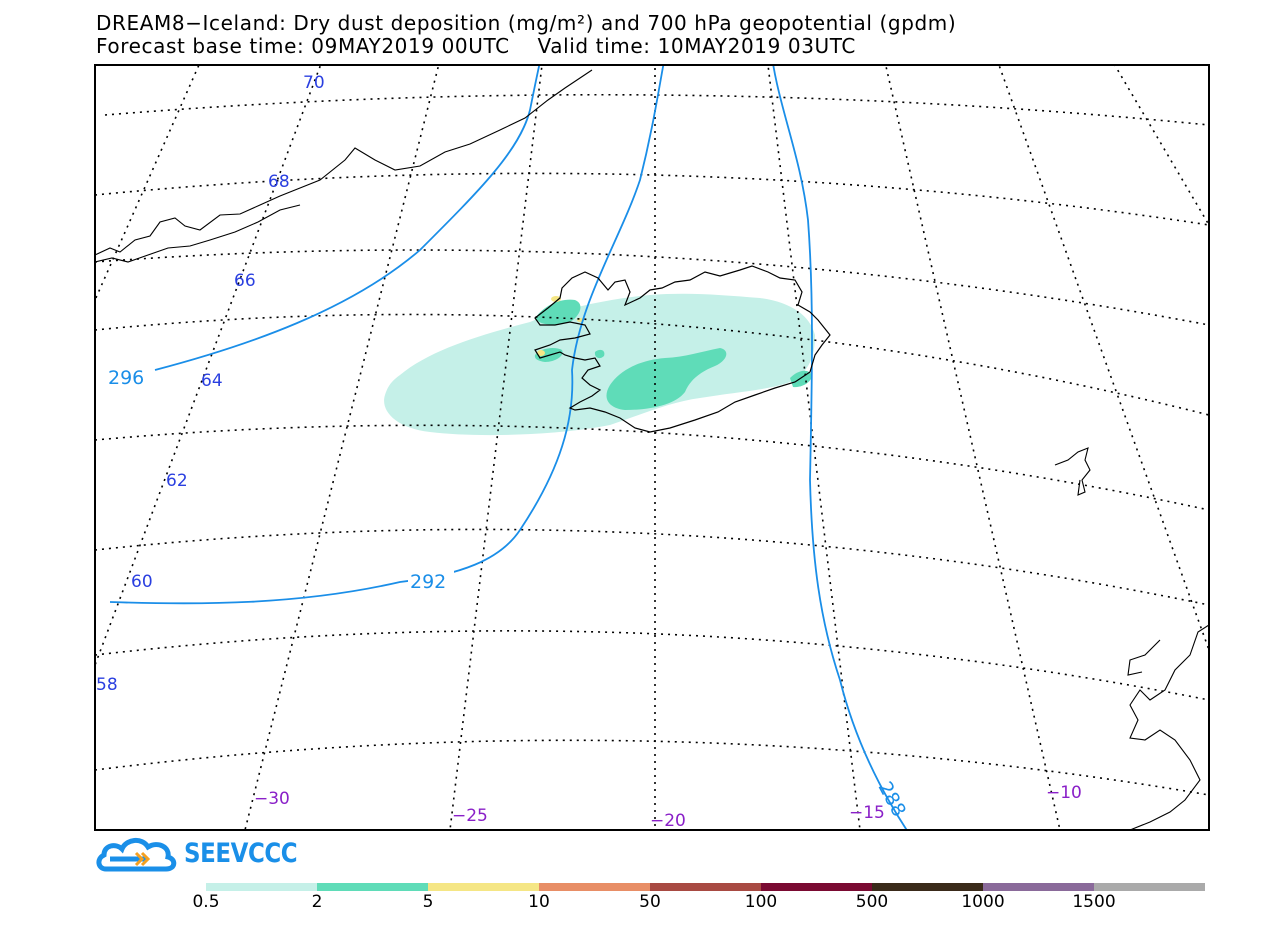 The height and width of the screenshot is (925, 1271). I want to click on dust-field-high, so click(560, 326).